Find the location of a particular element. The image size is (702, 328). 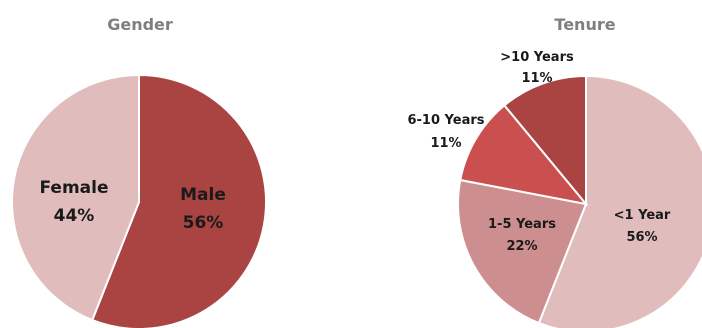

tenure-slice-1-5-years is located at coordinates (522, 251).